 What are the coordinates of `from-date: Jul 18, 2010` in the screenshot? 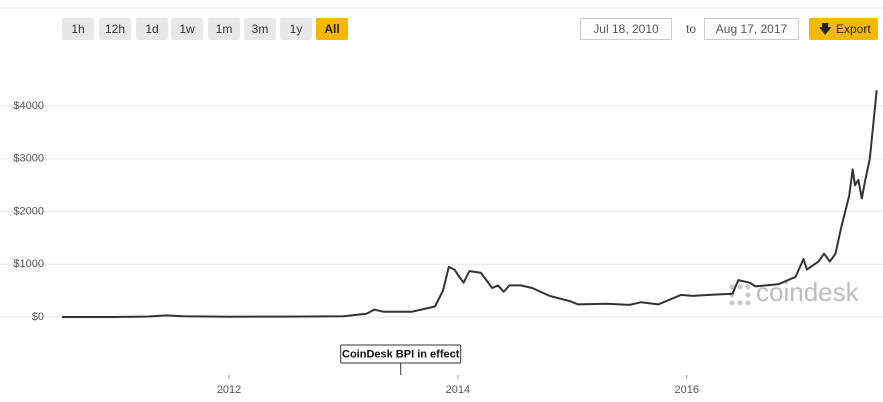 It's located at (626, 29).